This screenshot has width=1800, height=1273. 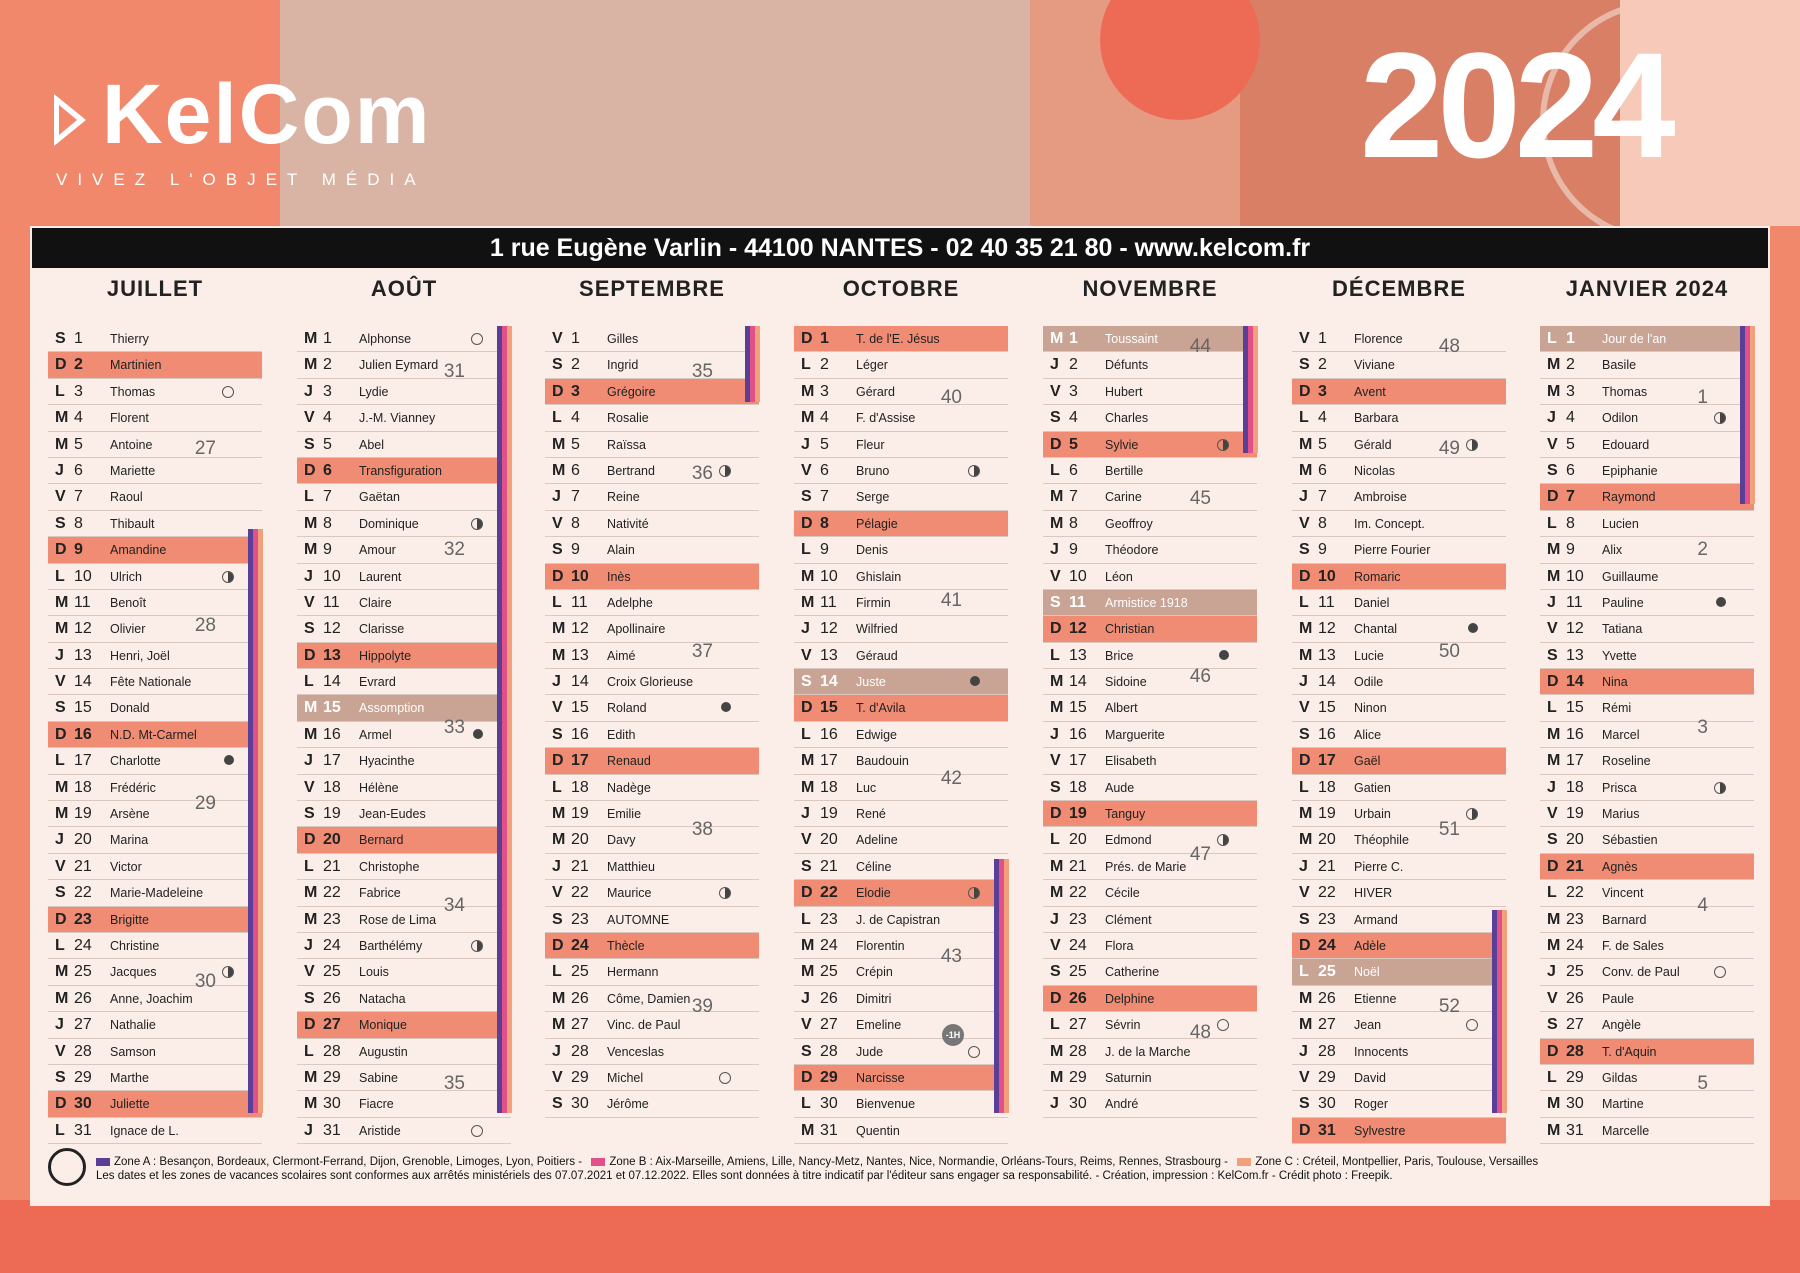 What do you see at coordinates (580, 919) in the screenshot?
I see `day-number: 23` at bounding box center [580, 919].